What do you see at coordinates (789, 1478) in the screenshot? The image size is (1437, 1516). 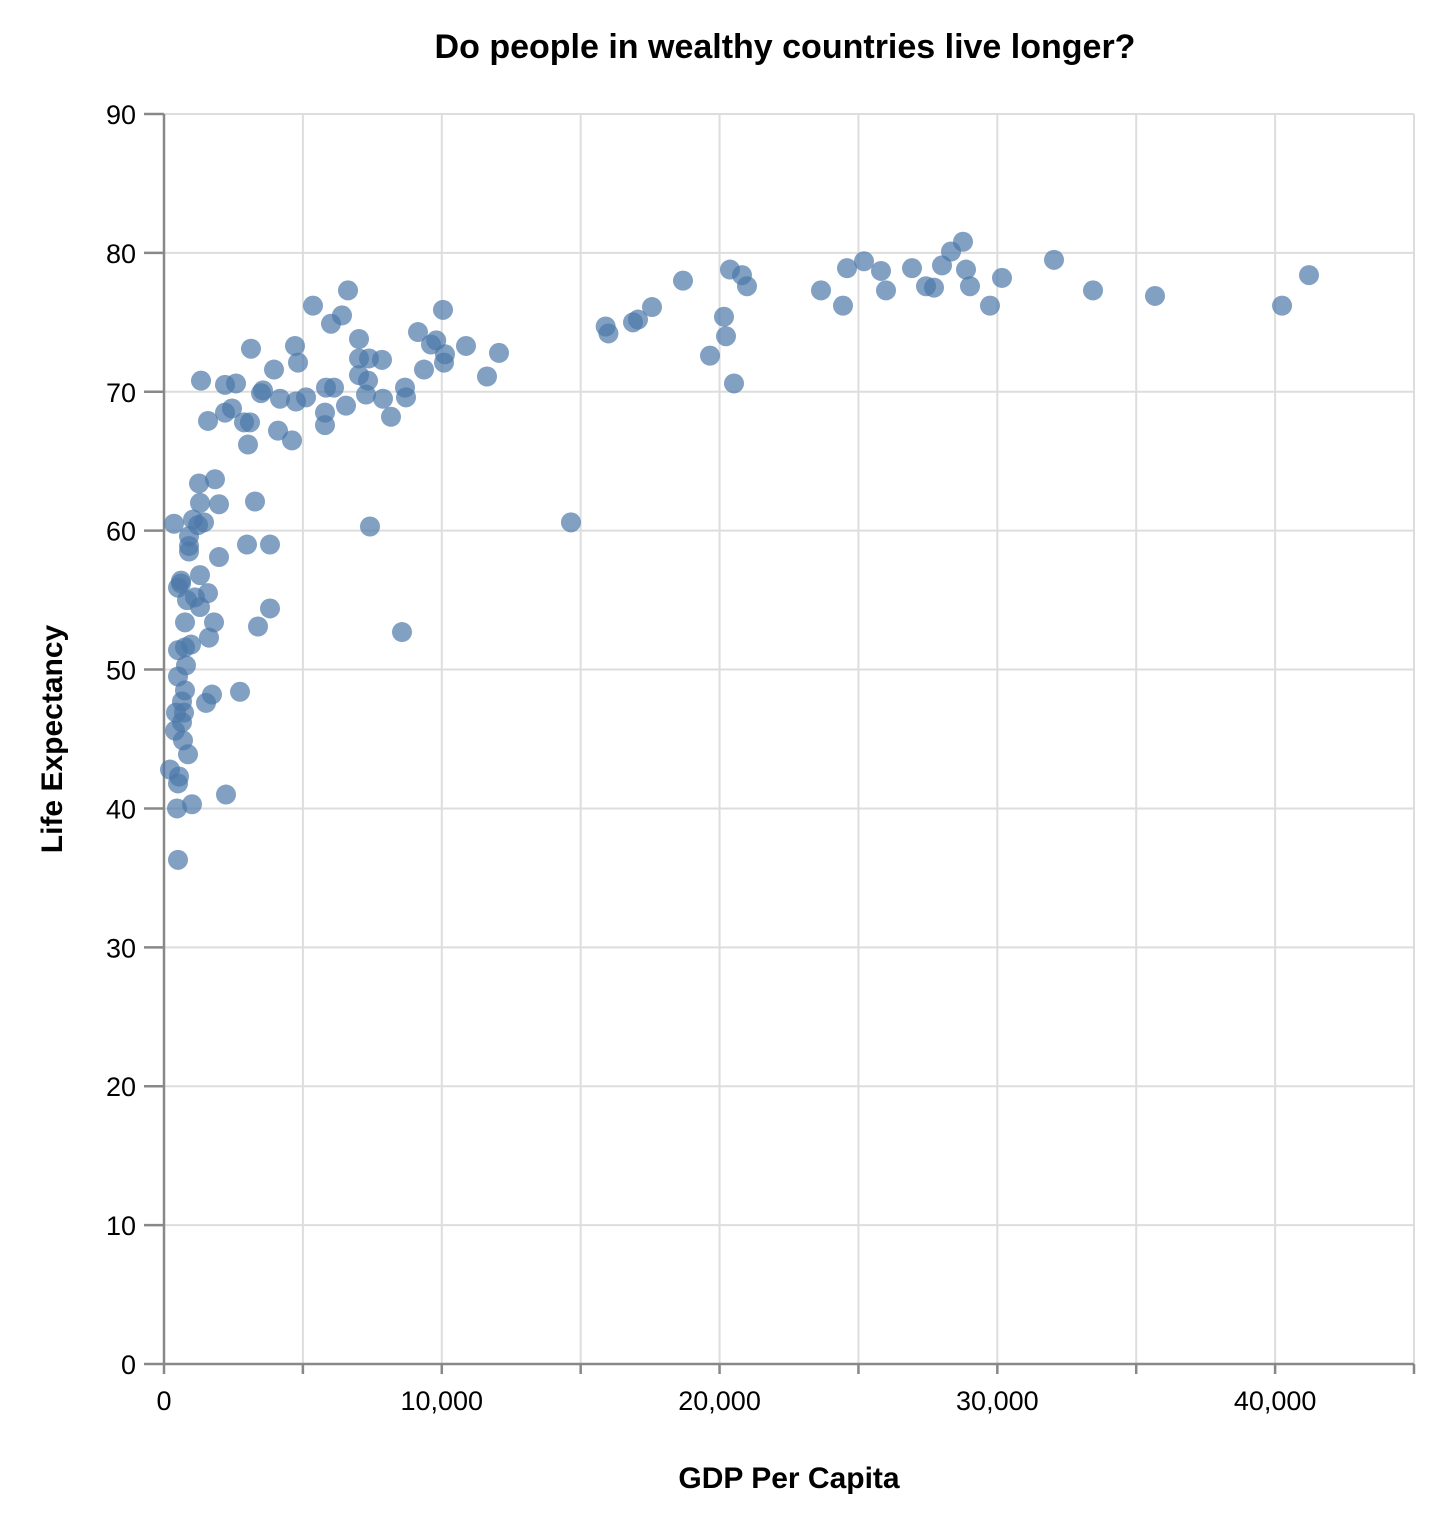 I see `x-axis-title: GDP Per Capita` at bounding box center [789, 1478].